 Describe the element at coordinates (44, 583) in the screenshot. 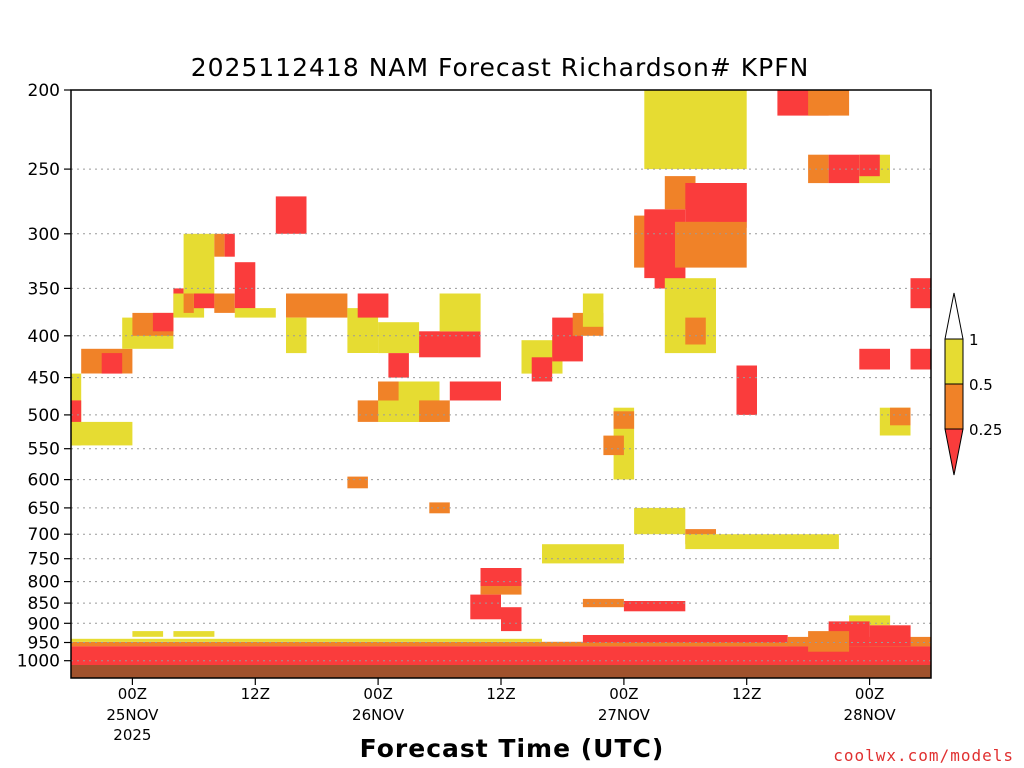

I see `y-tick-label: 800` at that location.